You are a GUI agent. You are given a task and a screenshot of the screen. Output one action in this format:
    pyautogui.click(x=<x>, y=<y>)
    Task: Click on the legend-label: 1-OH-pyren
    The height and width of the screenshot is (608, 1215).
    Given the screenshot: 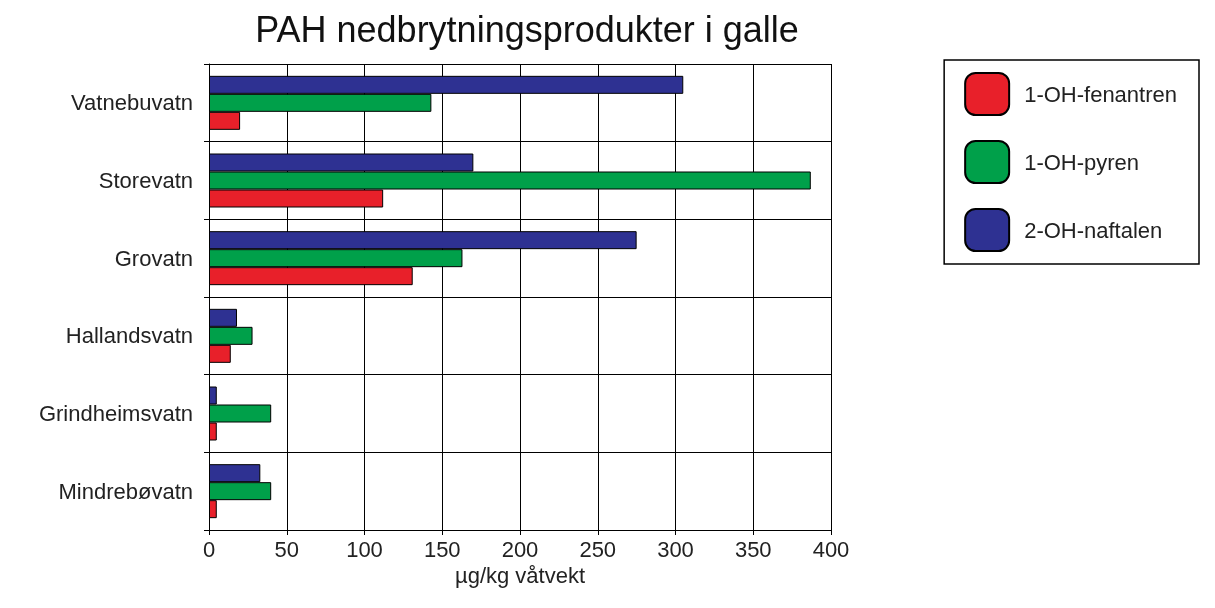 What is the action you would take?
    pyautogui.click(x=1082, y=162)
    